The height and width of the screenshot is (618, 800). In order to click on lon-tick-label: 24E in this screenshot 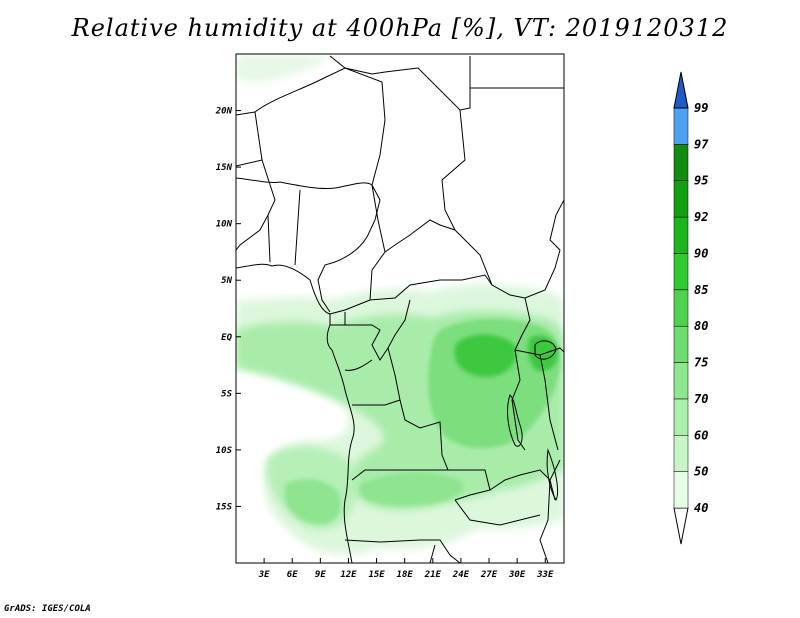, I will do `click(461, 575)`.